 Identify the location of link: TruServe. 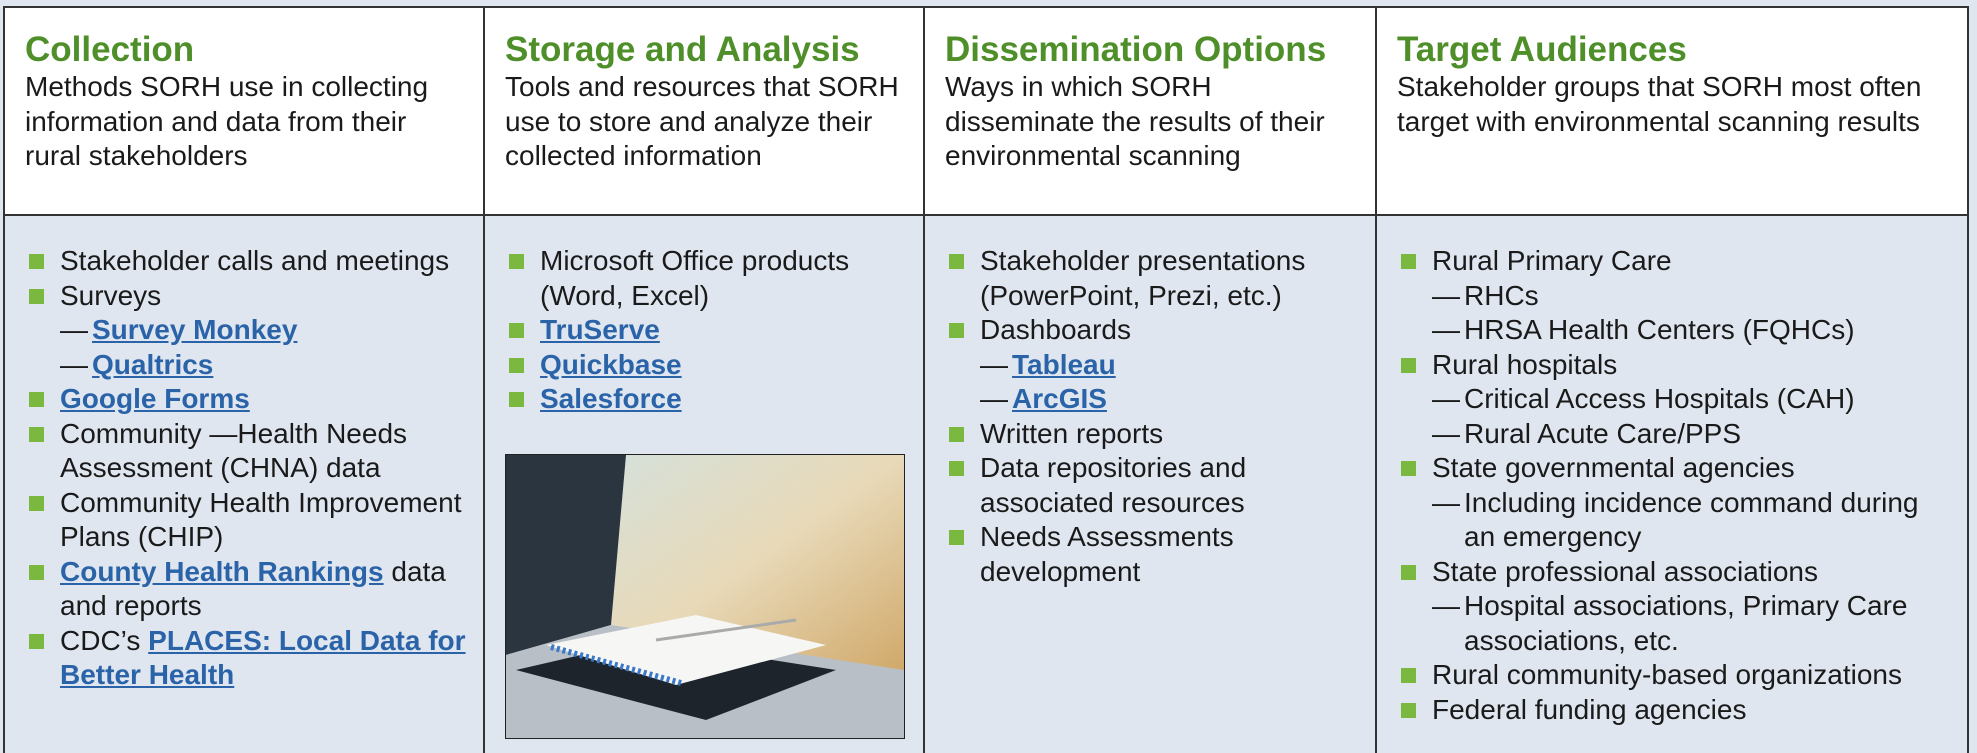
(600, 329).